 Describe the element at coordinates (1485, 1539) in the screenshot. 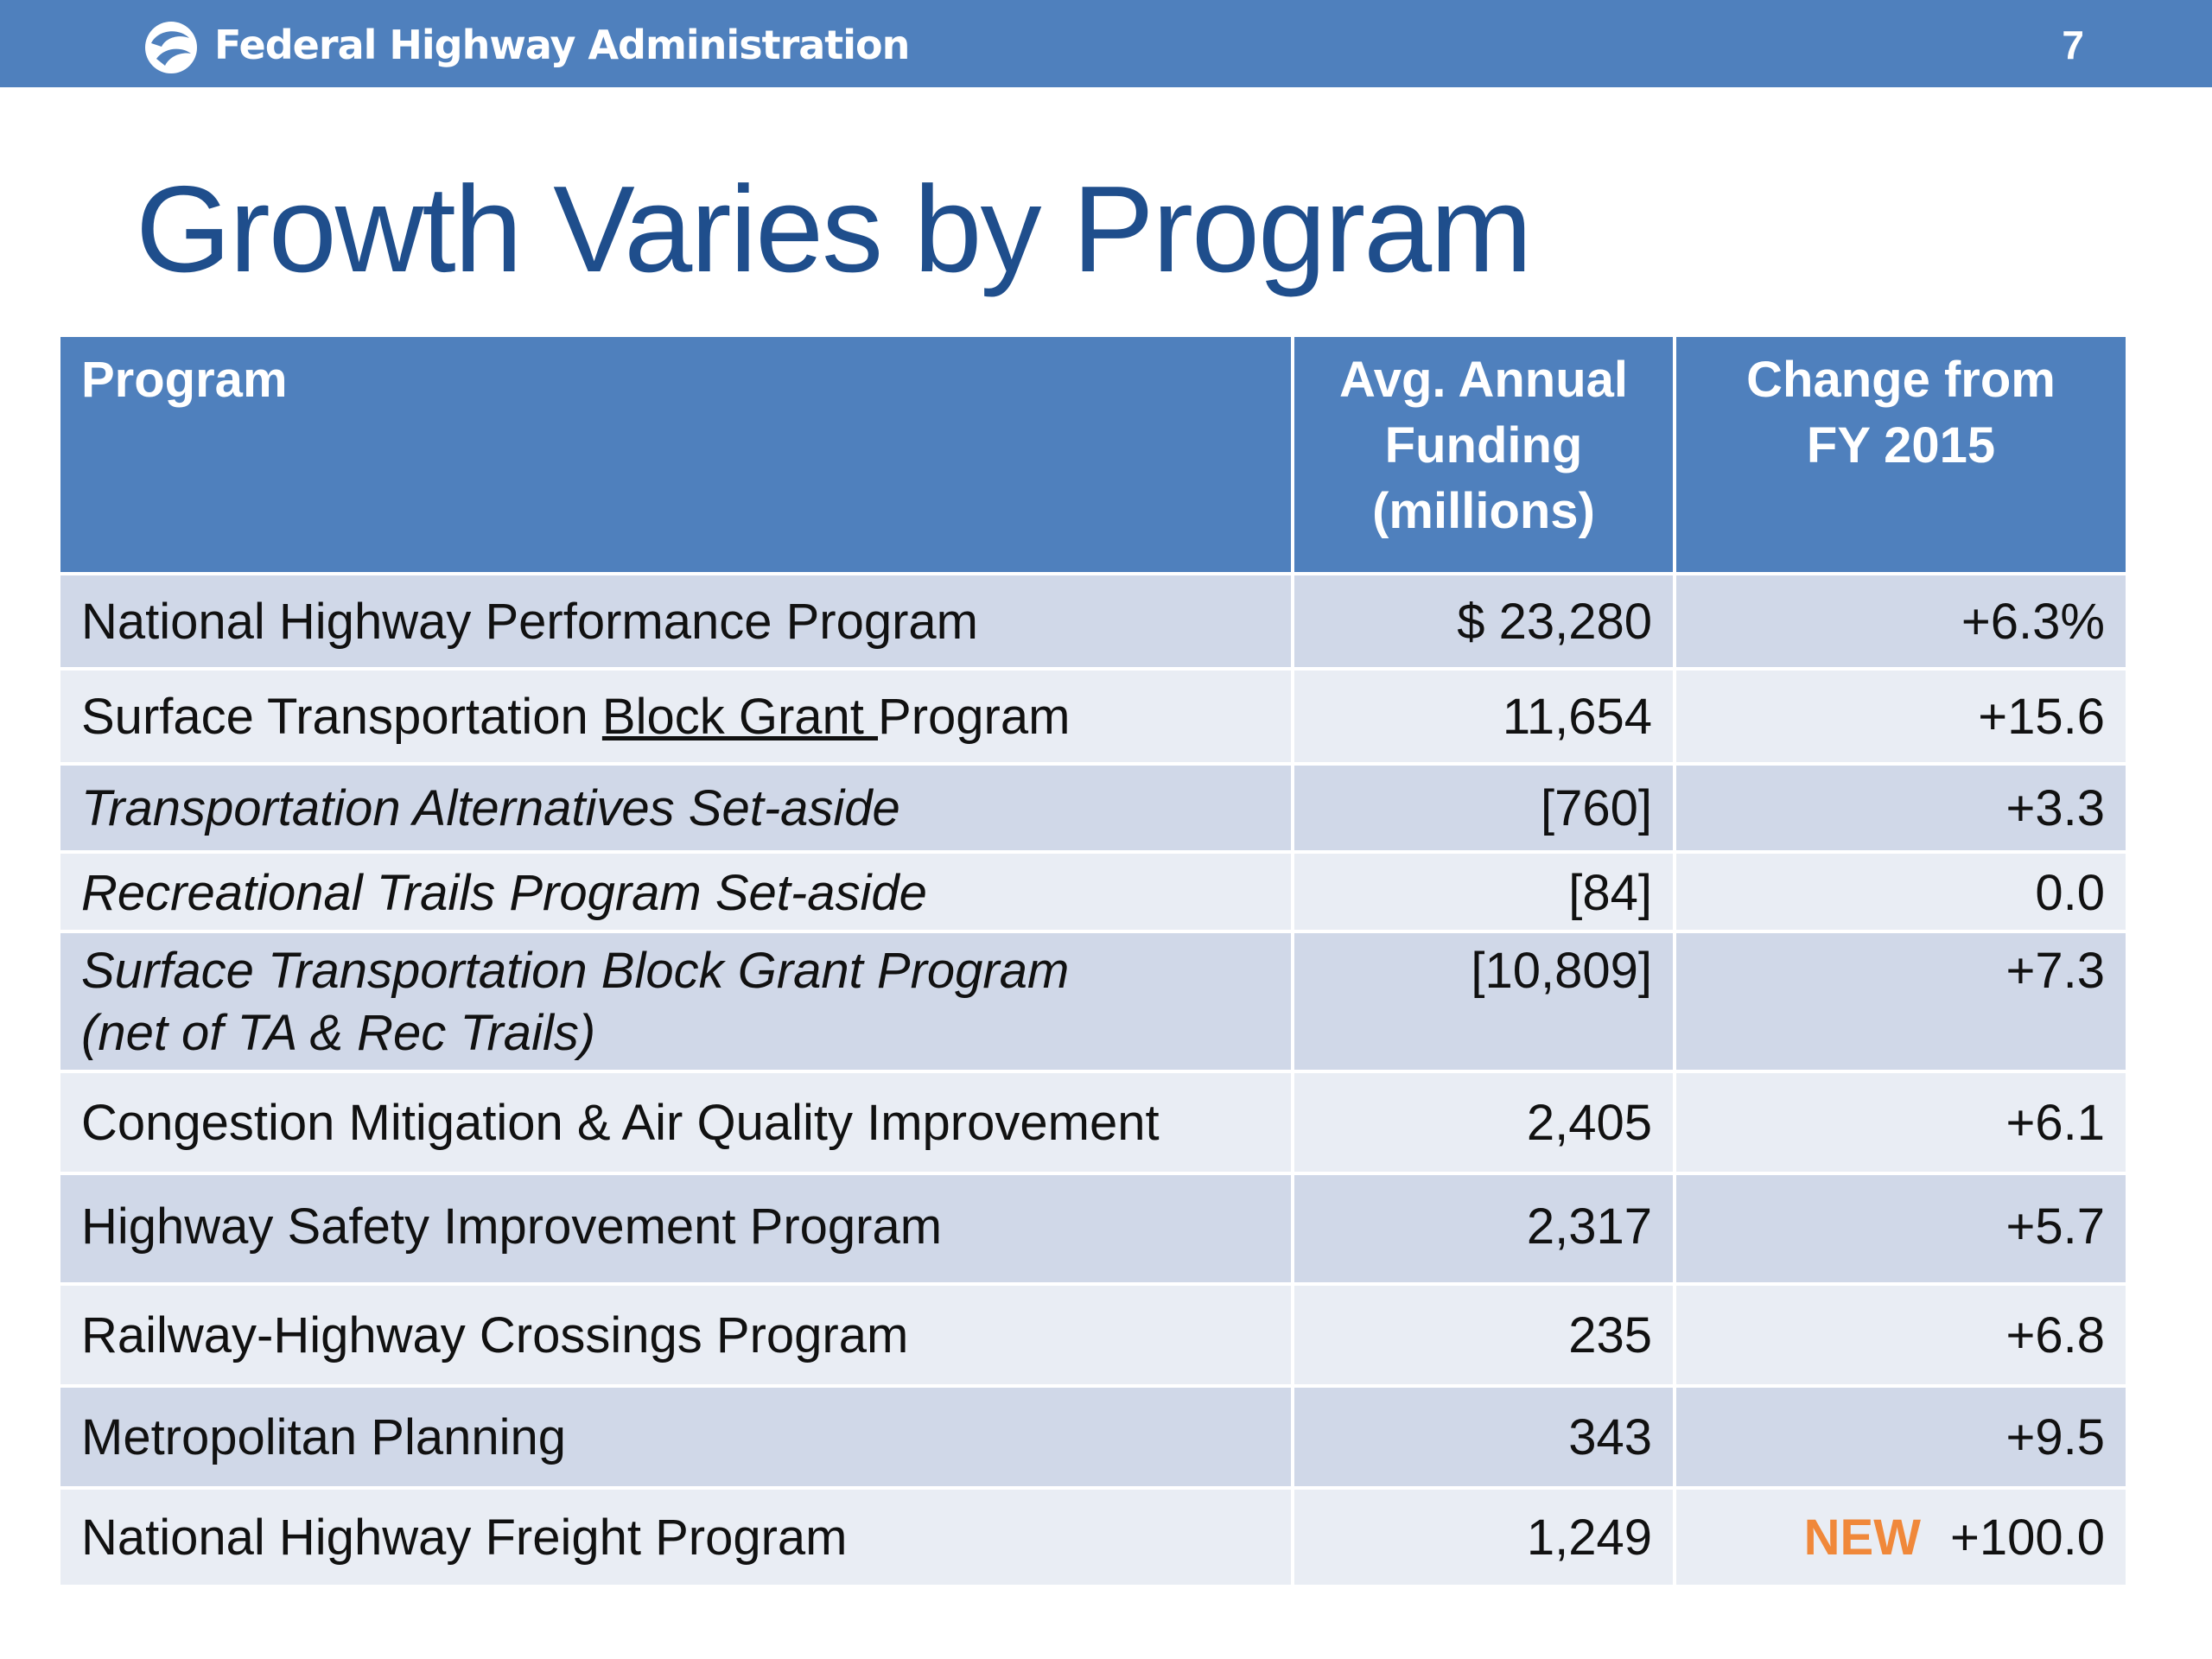

I see `funding-value: 1,249` at that location.